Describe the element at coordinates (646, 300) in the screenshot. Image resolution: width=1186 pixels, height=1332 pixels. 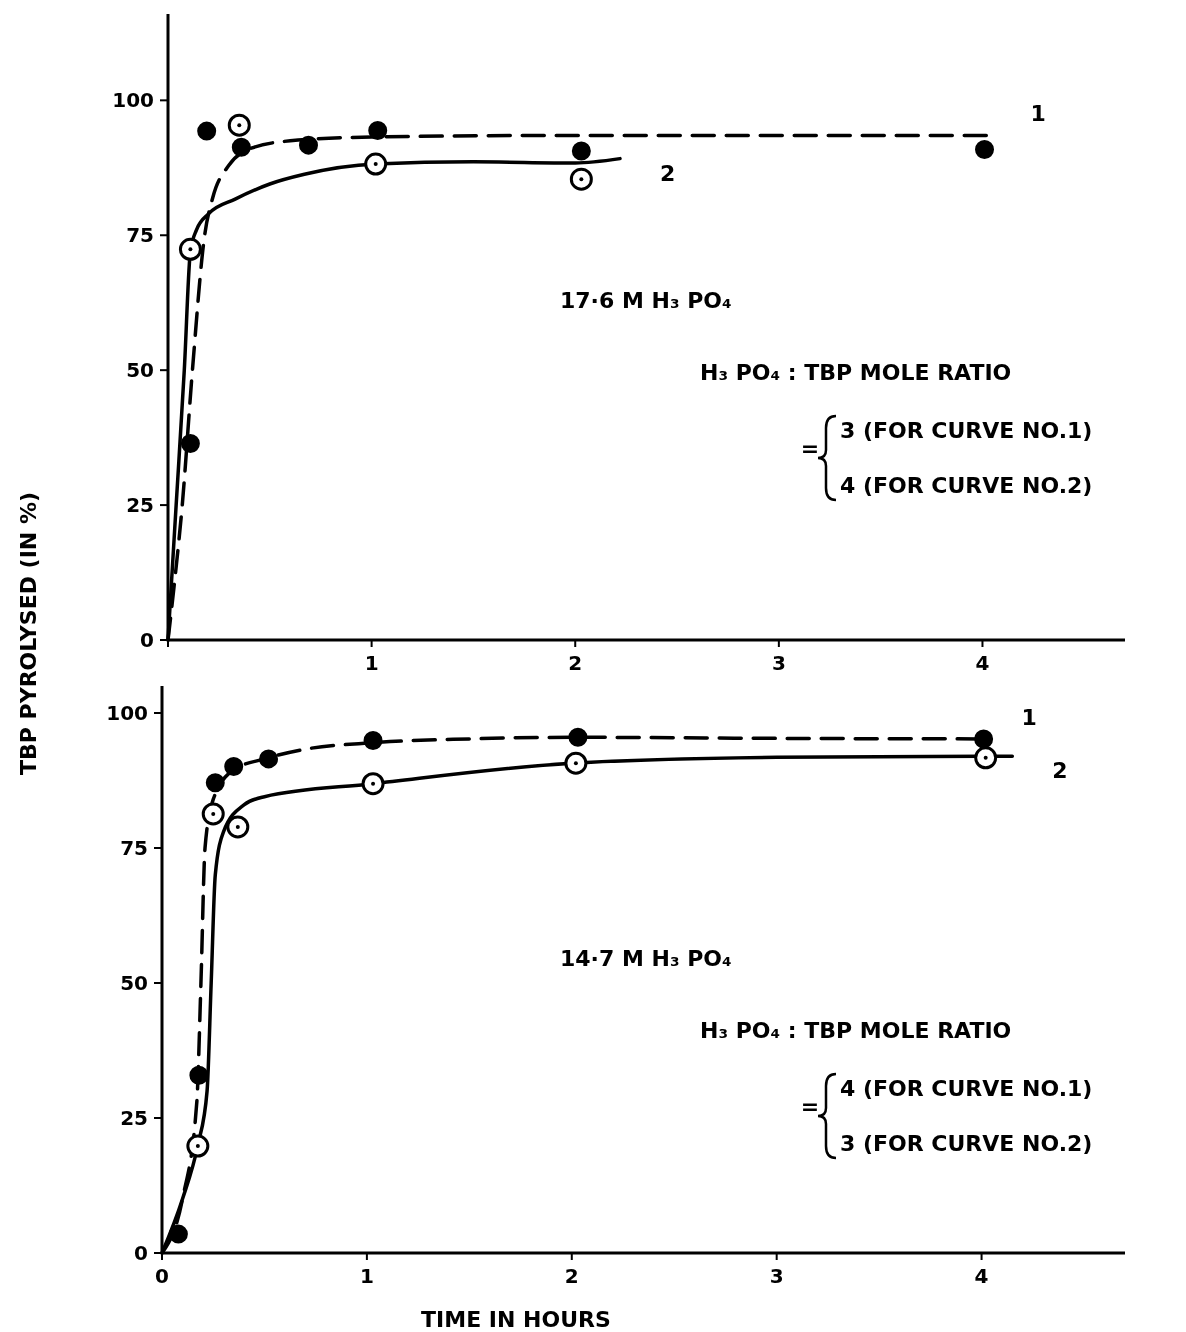
I see `annotation: 17·6 M H₃ PO₄` at that location.